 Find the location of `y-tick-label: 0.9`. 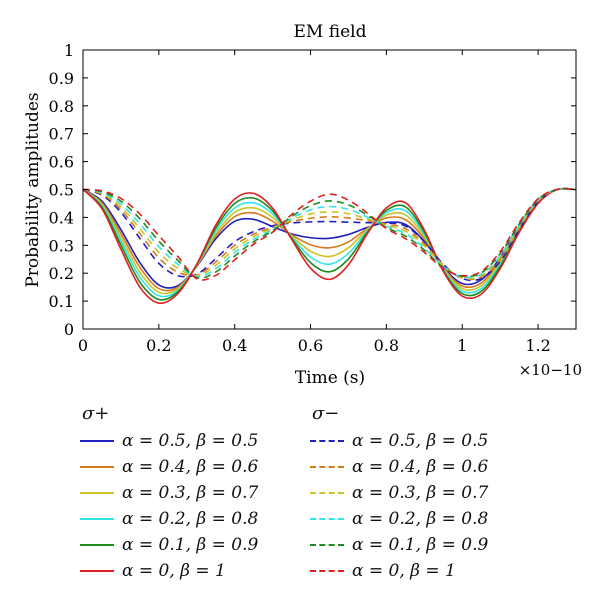

y-tick-label: 0.9 is located at coordinates (61, 78).